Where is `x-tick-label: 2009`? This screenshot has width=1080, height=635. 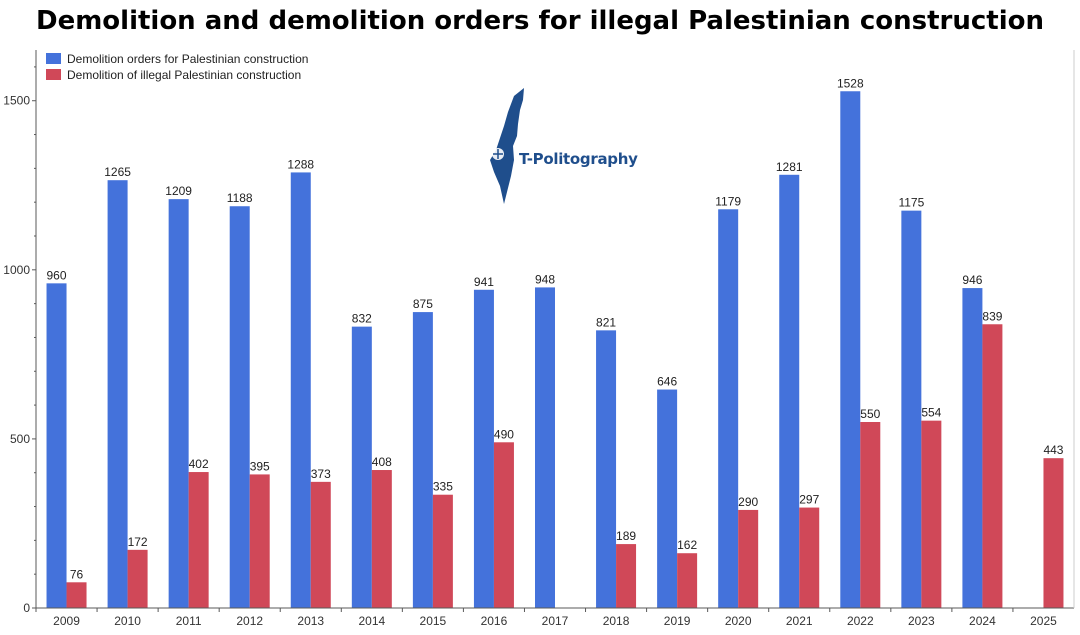
x-tick-label: 2009 is located at coordinates (66, 621).